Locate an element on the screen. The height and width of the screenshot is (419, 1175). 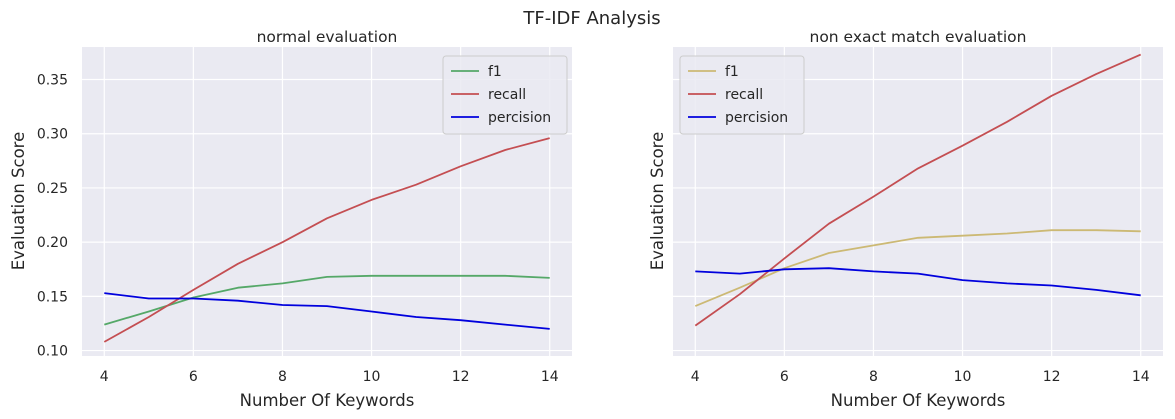
chart-title: normal evaluation is located at coordinates (327, 37).